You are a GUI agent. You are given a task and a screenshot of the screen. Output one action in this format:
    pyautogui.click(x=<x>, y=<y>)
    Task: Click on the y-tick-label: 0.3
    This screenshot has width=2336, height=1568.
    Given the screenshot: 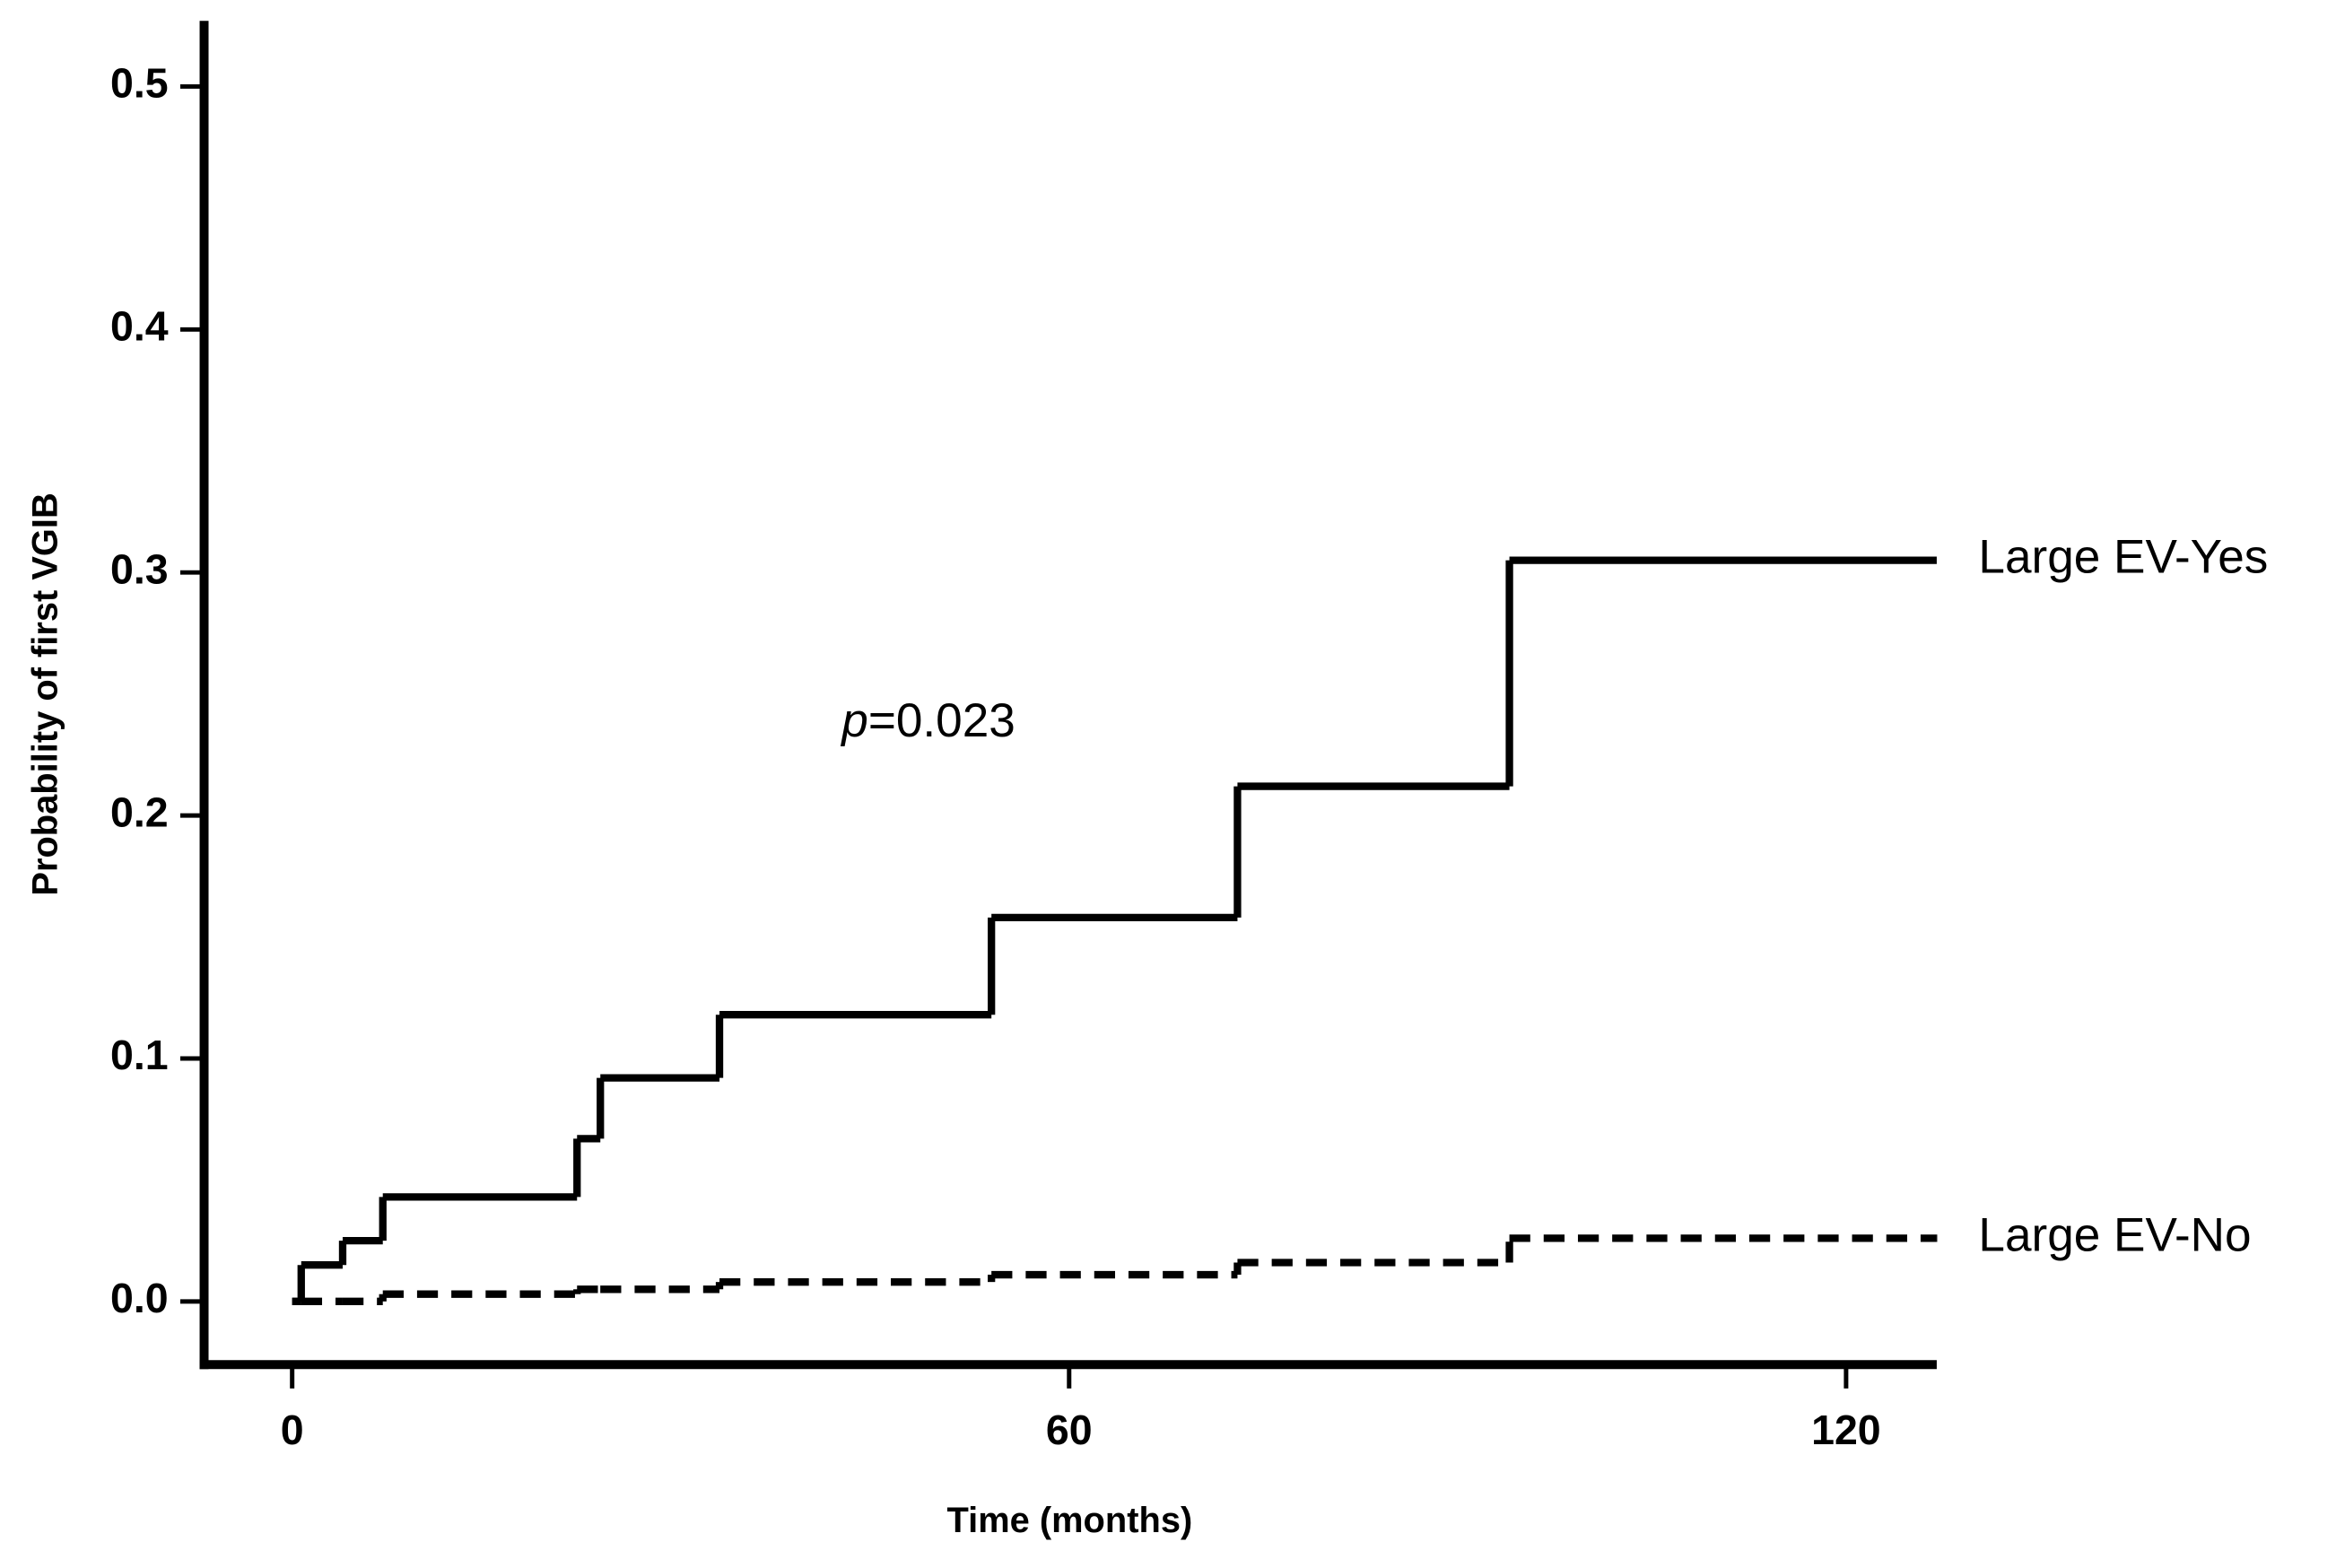 What is the action you would take?
    pyautogui.click(x=140, y=568)
    